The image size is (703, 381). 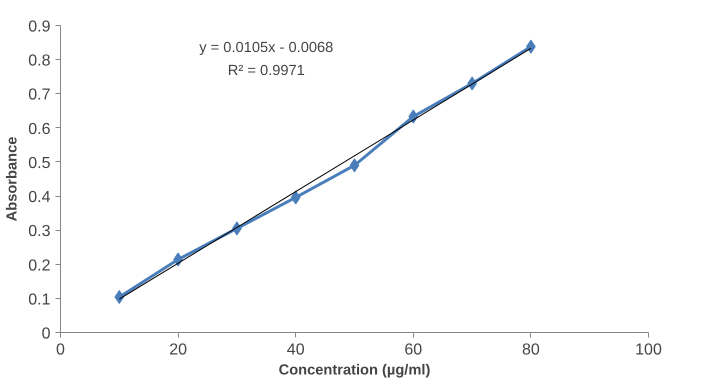 I want to click on x-tick-label: 80, so click(x=531, y=350).